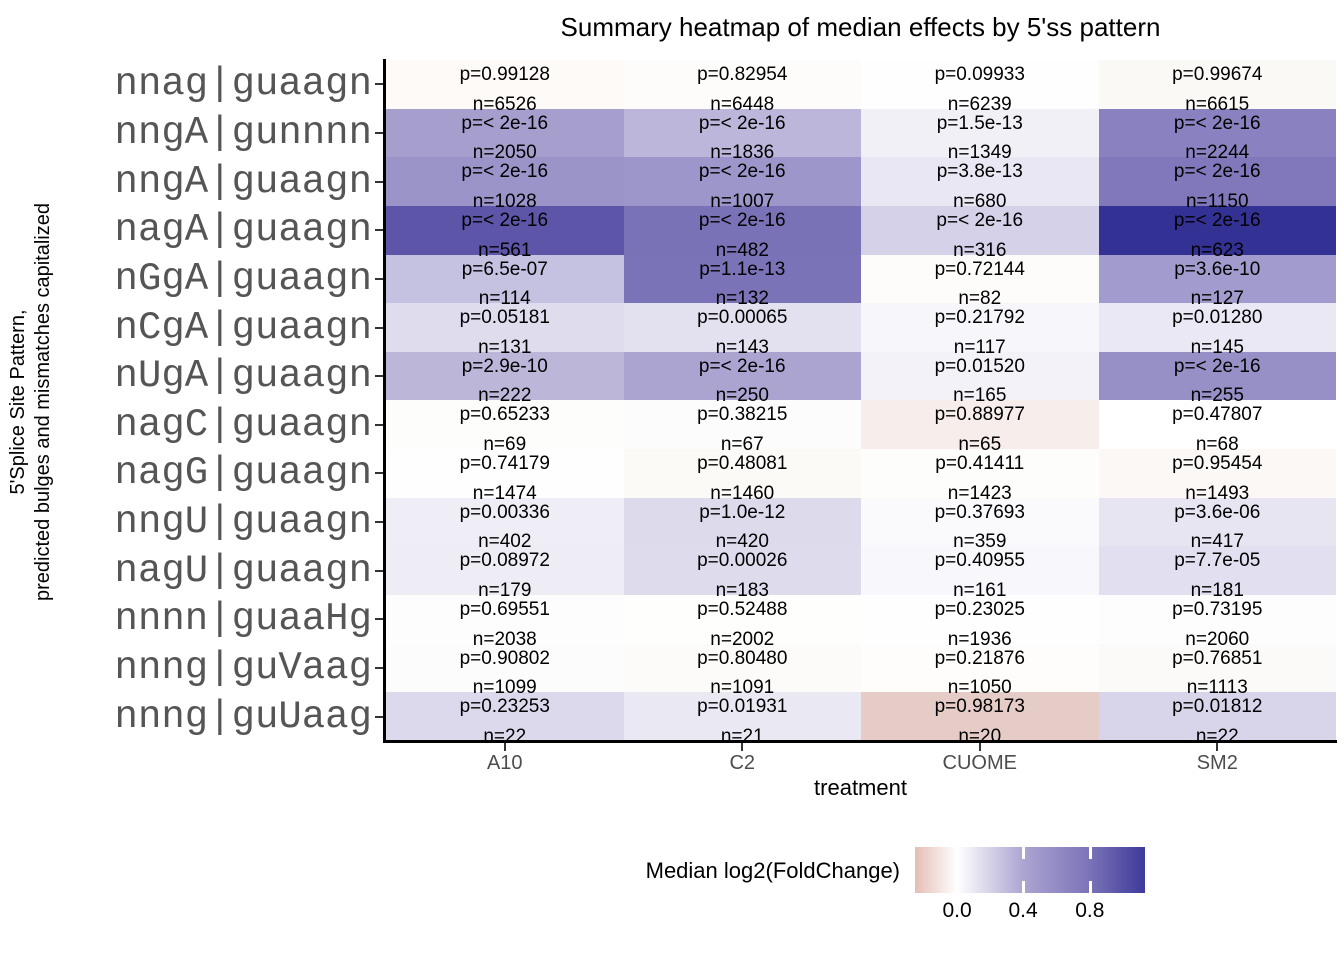  I want to click on cell-pvalue-label: p=0.01280, so click(1217, 318).